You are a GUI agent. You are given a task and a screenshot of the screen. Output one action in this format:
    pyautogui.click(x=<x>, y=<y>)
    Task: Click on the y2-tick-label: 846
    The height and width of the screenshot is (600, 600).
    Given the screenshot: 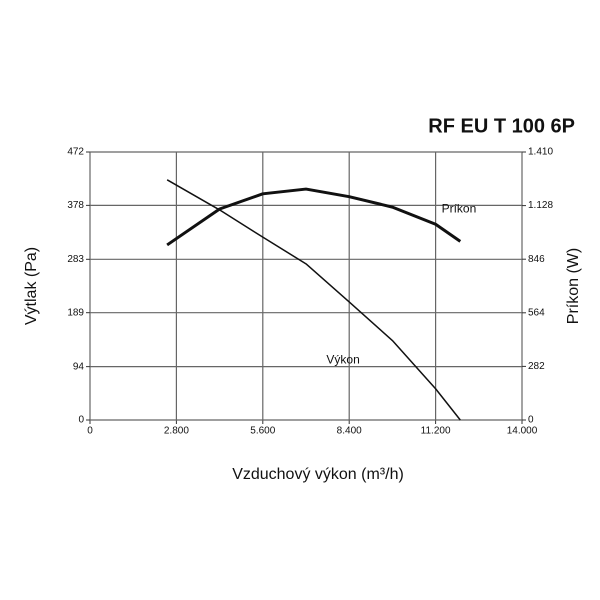 What is the action you would take?
    pyautogui.click(x=536, y=259)
    